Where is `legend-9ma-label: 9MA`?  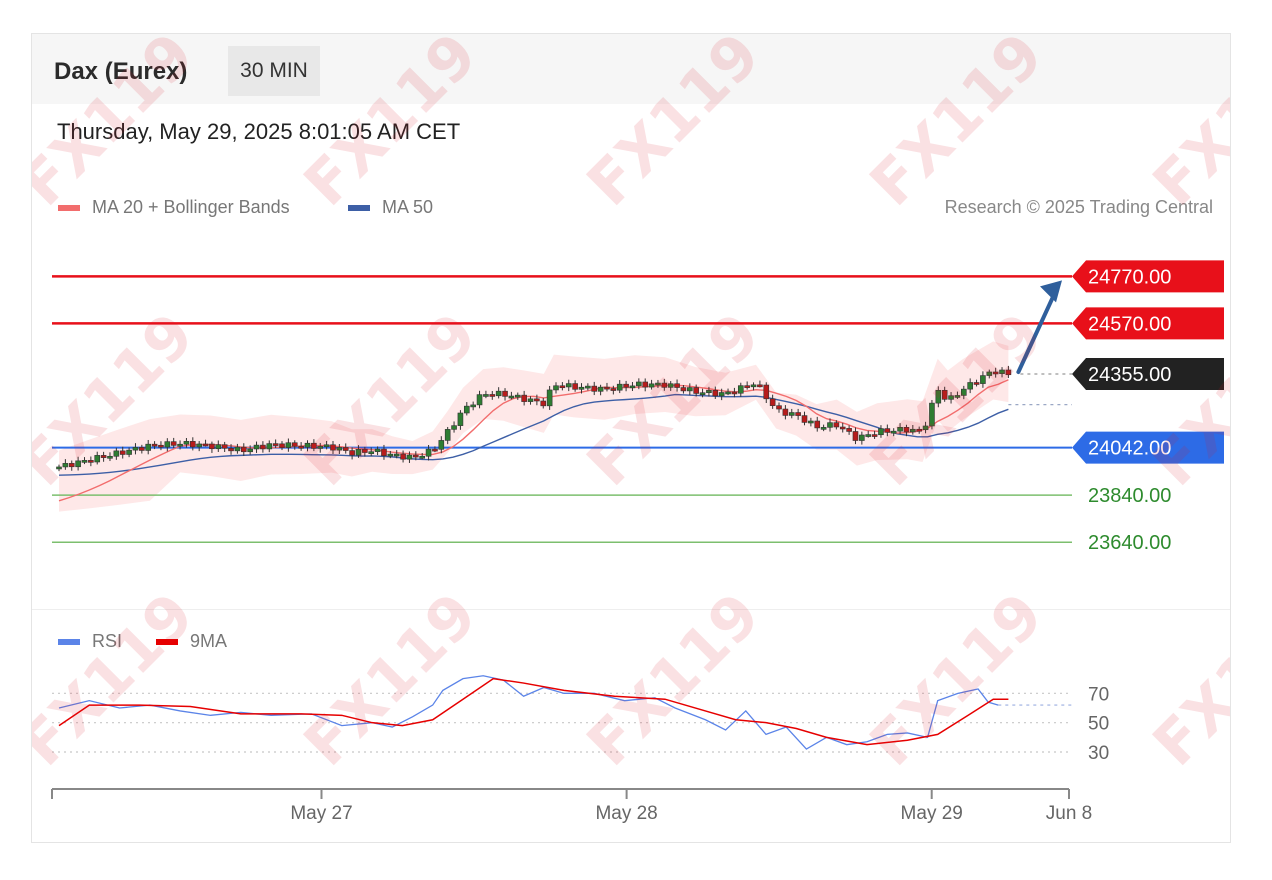
legend-9ma-label: 9MA is located at coordinates (209, 641).